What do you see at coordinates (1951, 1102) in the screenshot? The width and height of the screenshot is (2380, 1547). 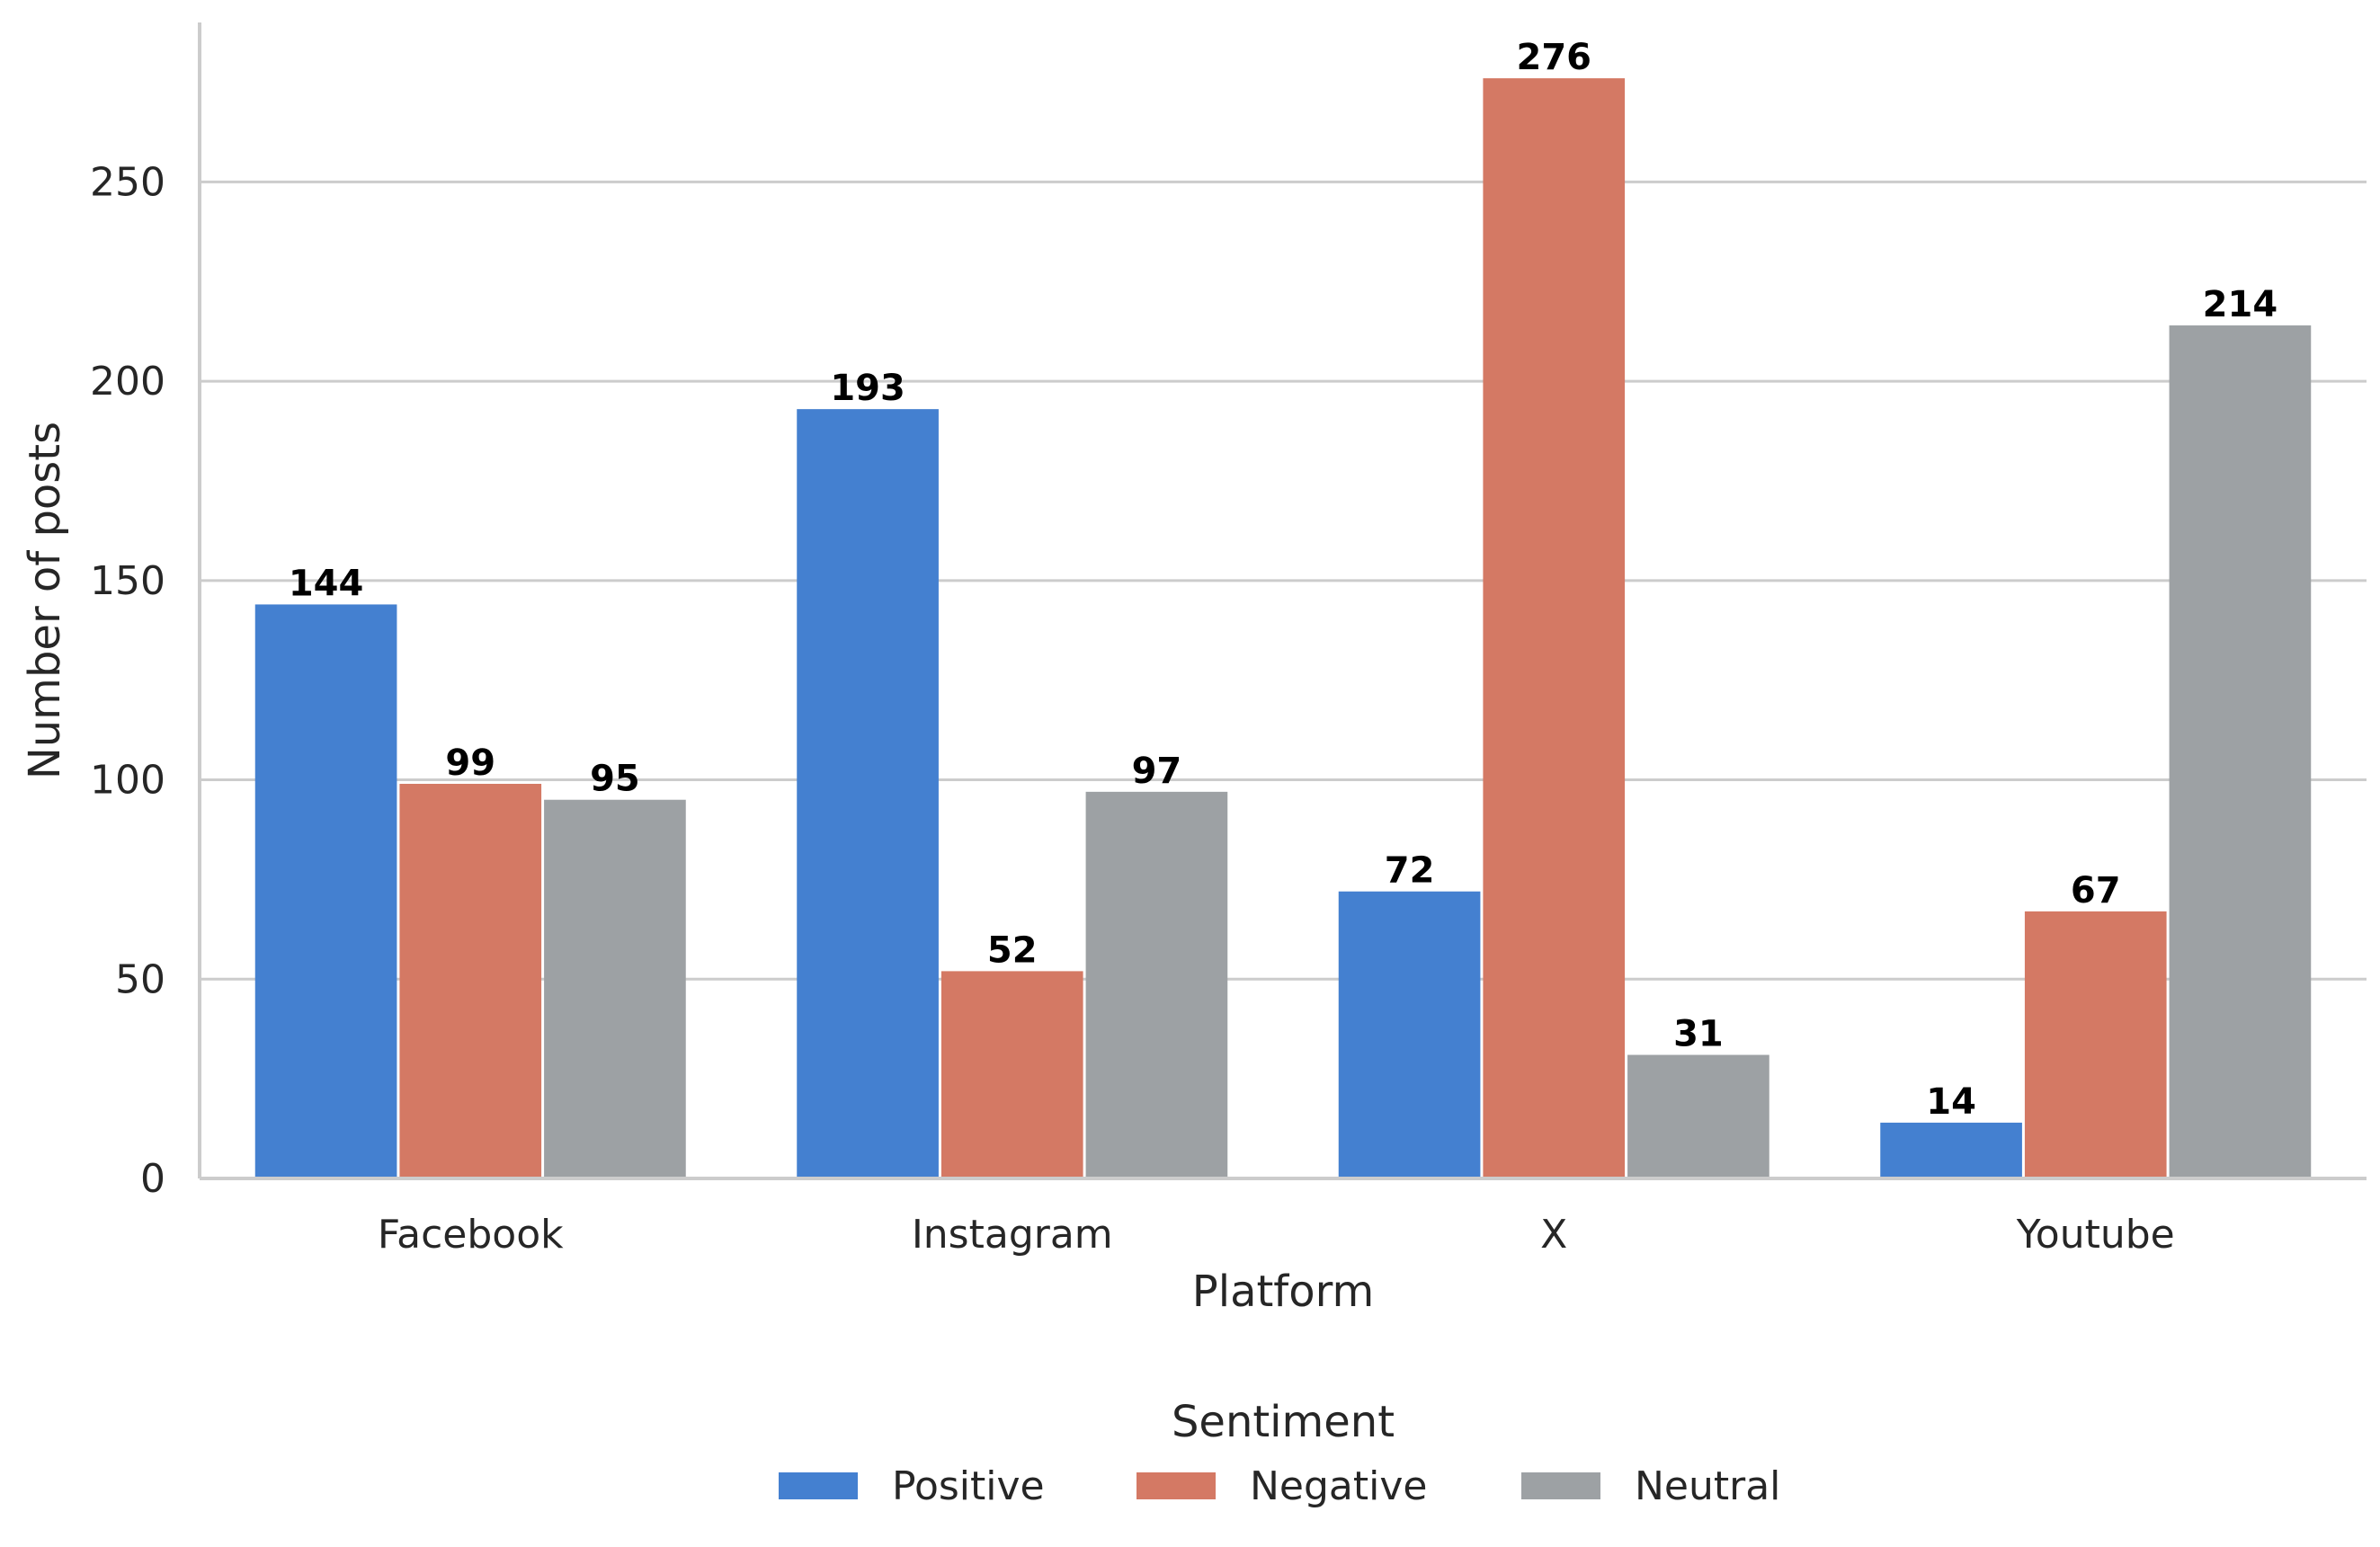 I see `bar-value-label: 14` at bounding box center [1951, 1102].